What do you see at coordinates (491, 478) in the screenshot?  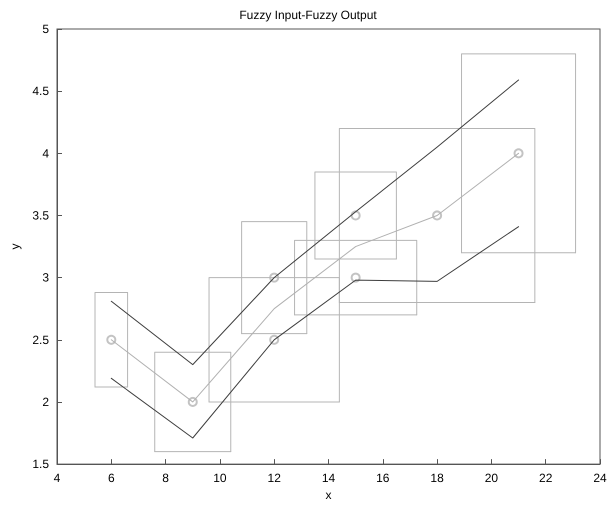 I see `x-tick-label: 20` at bounding box center [491, 478].